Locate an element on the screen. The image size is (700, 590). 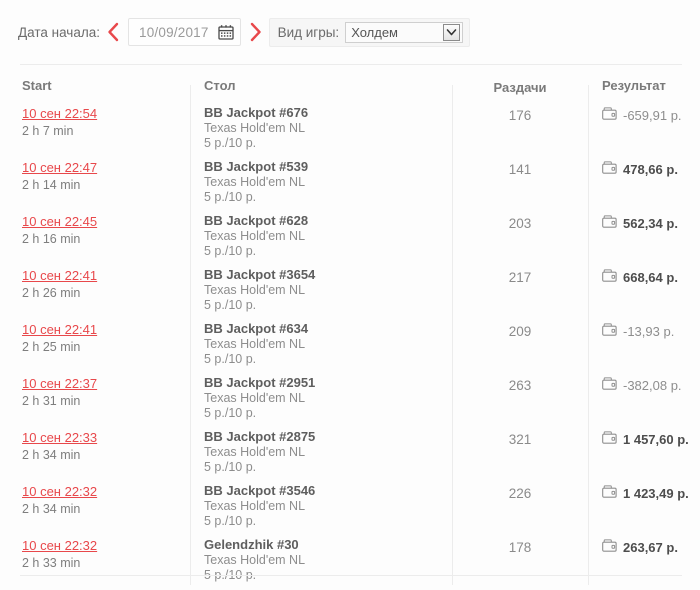
table-header-row: Start Стол Раздачи Результат is located at coordinates (351, 83).